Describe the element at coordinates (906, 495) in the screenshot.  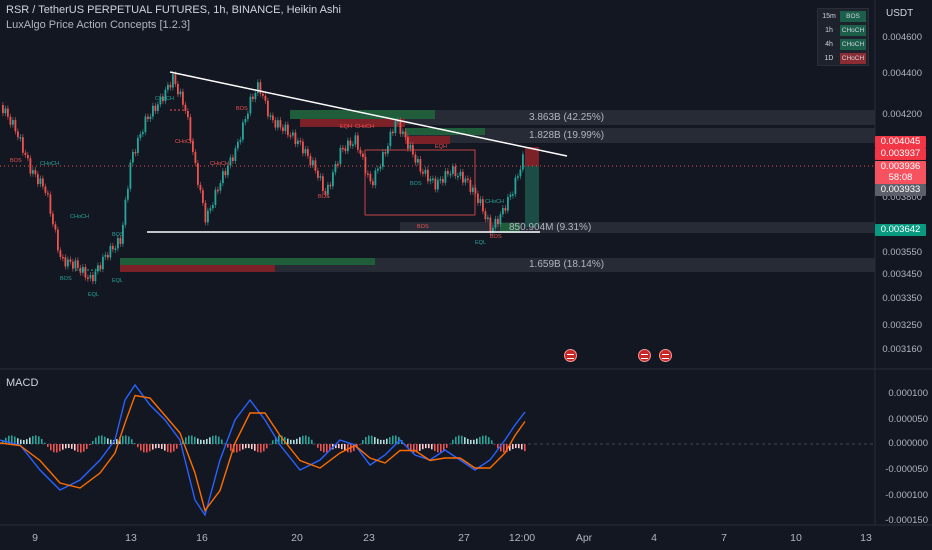
I see `macd-axis-label: -0.000100` at that location.